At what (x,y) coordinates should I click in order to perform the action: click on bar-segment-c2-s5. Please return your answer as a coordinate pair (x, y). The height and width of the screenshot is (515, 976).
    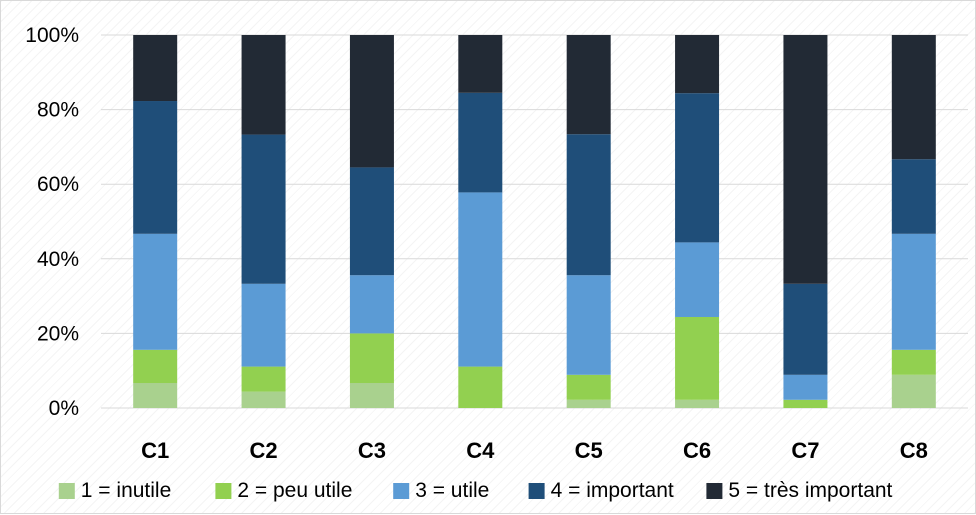
    Looking at the image, I should click on (263, 85).